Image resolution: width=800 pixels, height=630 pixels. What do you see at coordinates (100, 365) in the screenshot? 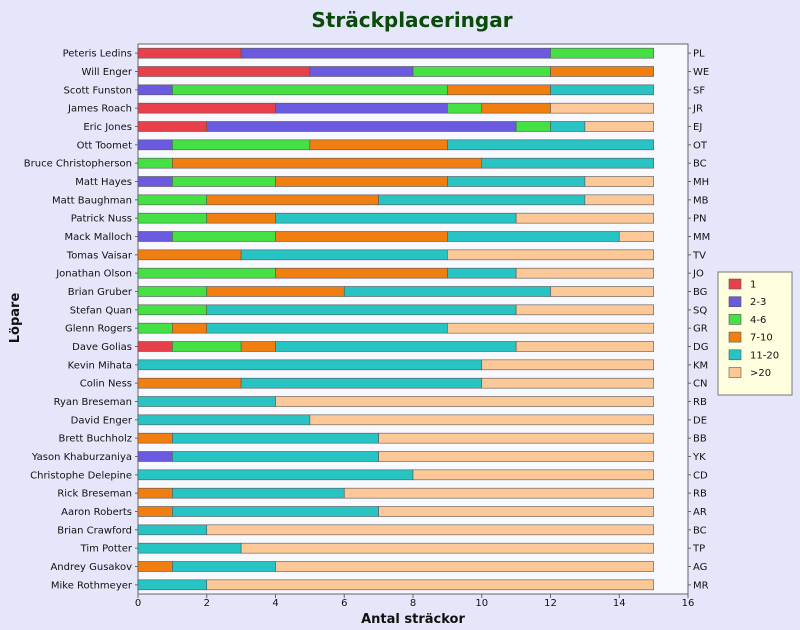
I see `runner-name-label: Kevin Mihata` at bounding box center [100, 365].